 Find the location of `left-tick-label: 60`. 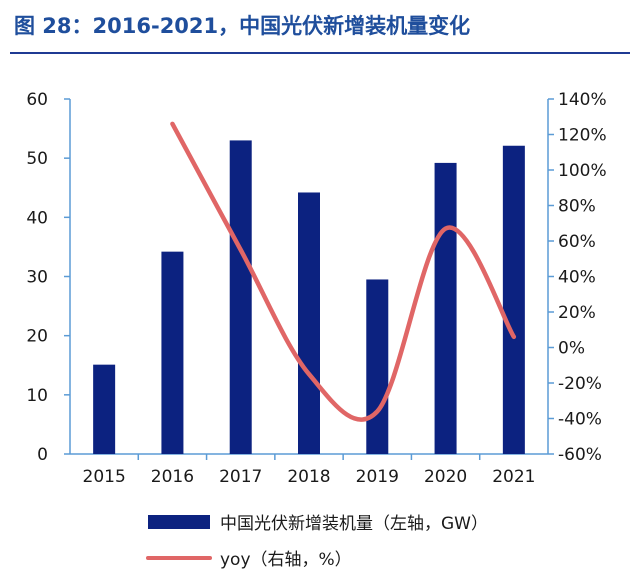

left-tick-label: 60 is located at coordinates (37, 100).